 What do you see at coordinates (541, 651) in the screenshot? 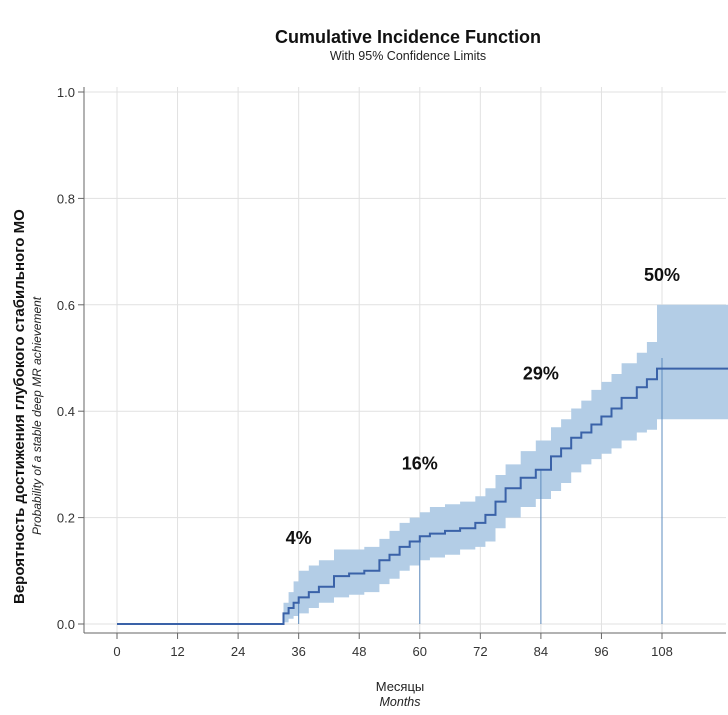
I see `x-tick-label: 84` at bounding box center [541, 651].